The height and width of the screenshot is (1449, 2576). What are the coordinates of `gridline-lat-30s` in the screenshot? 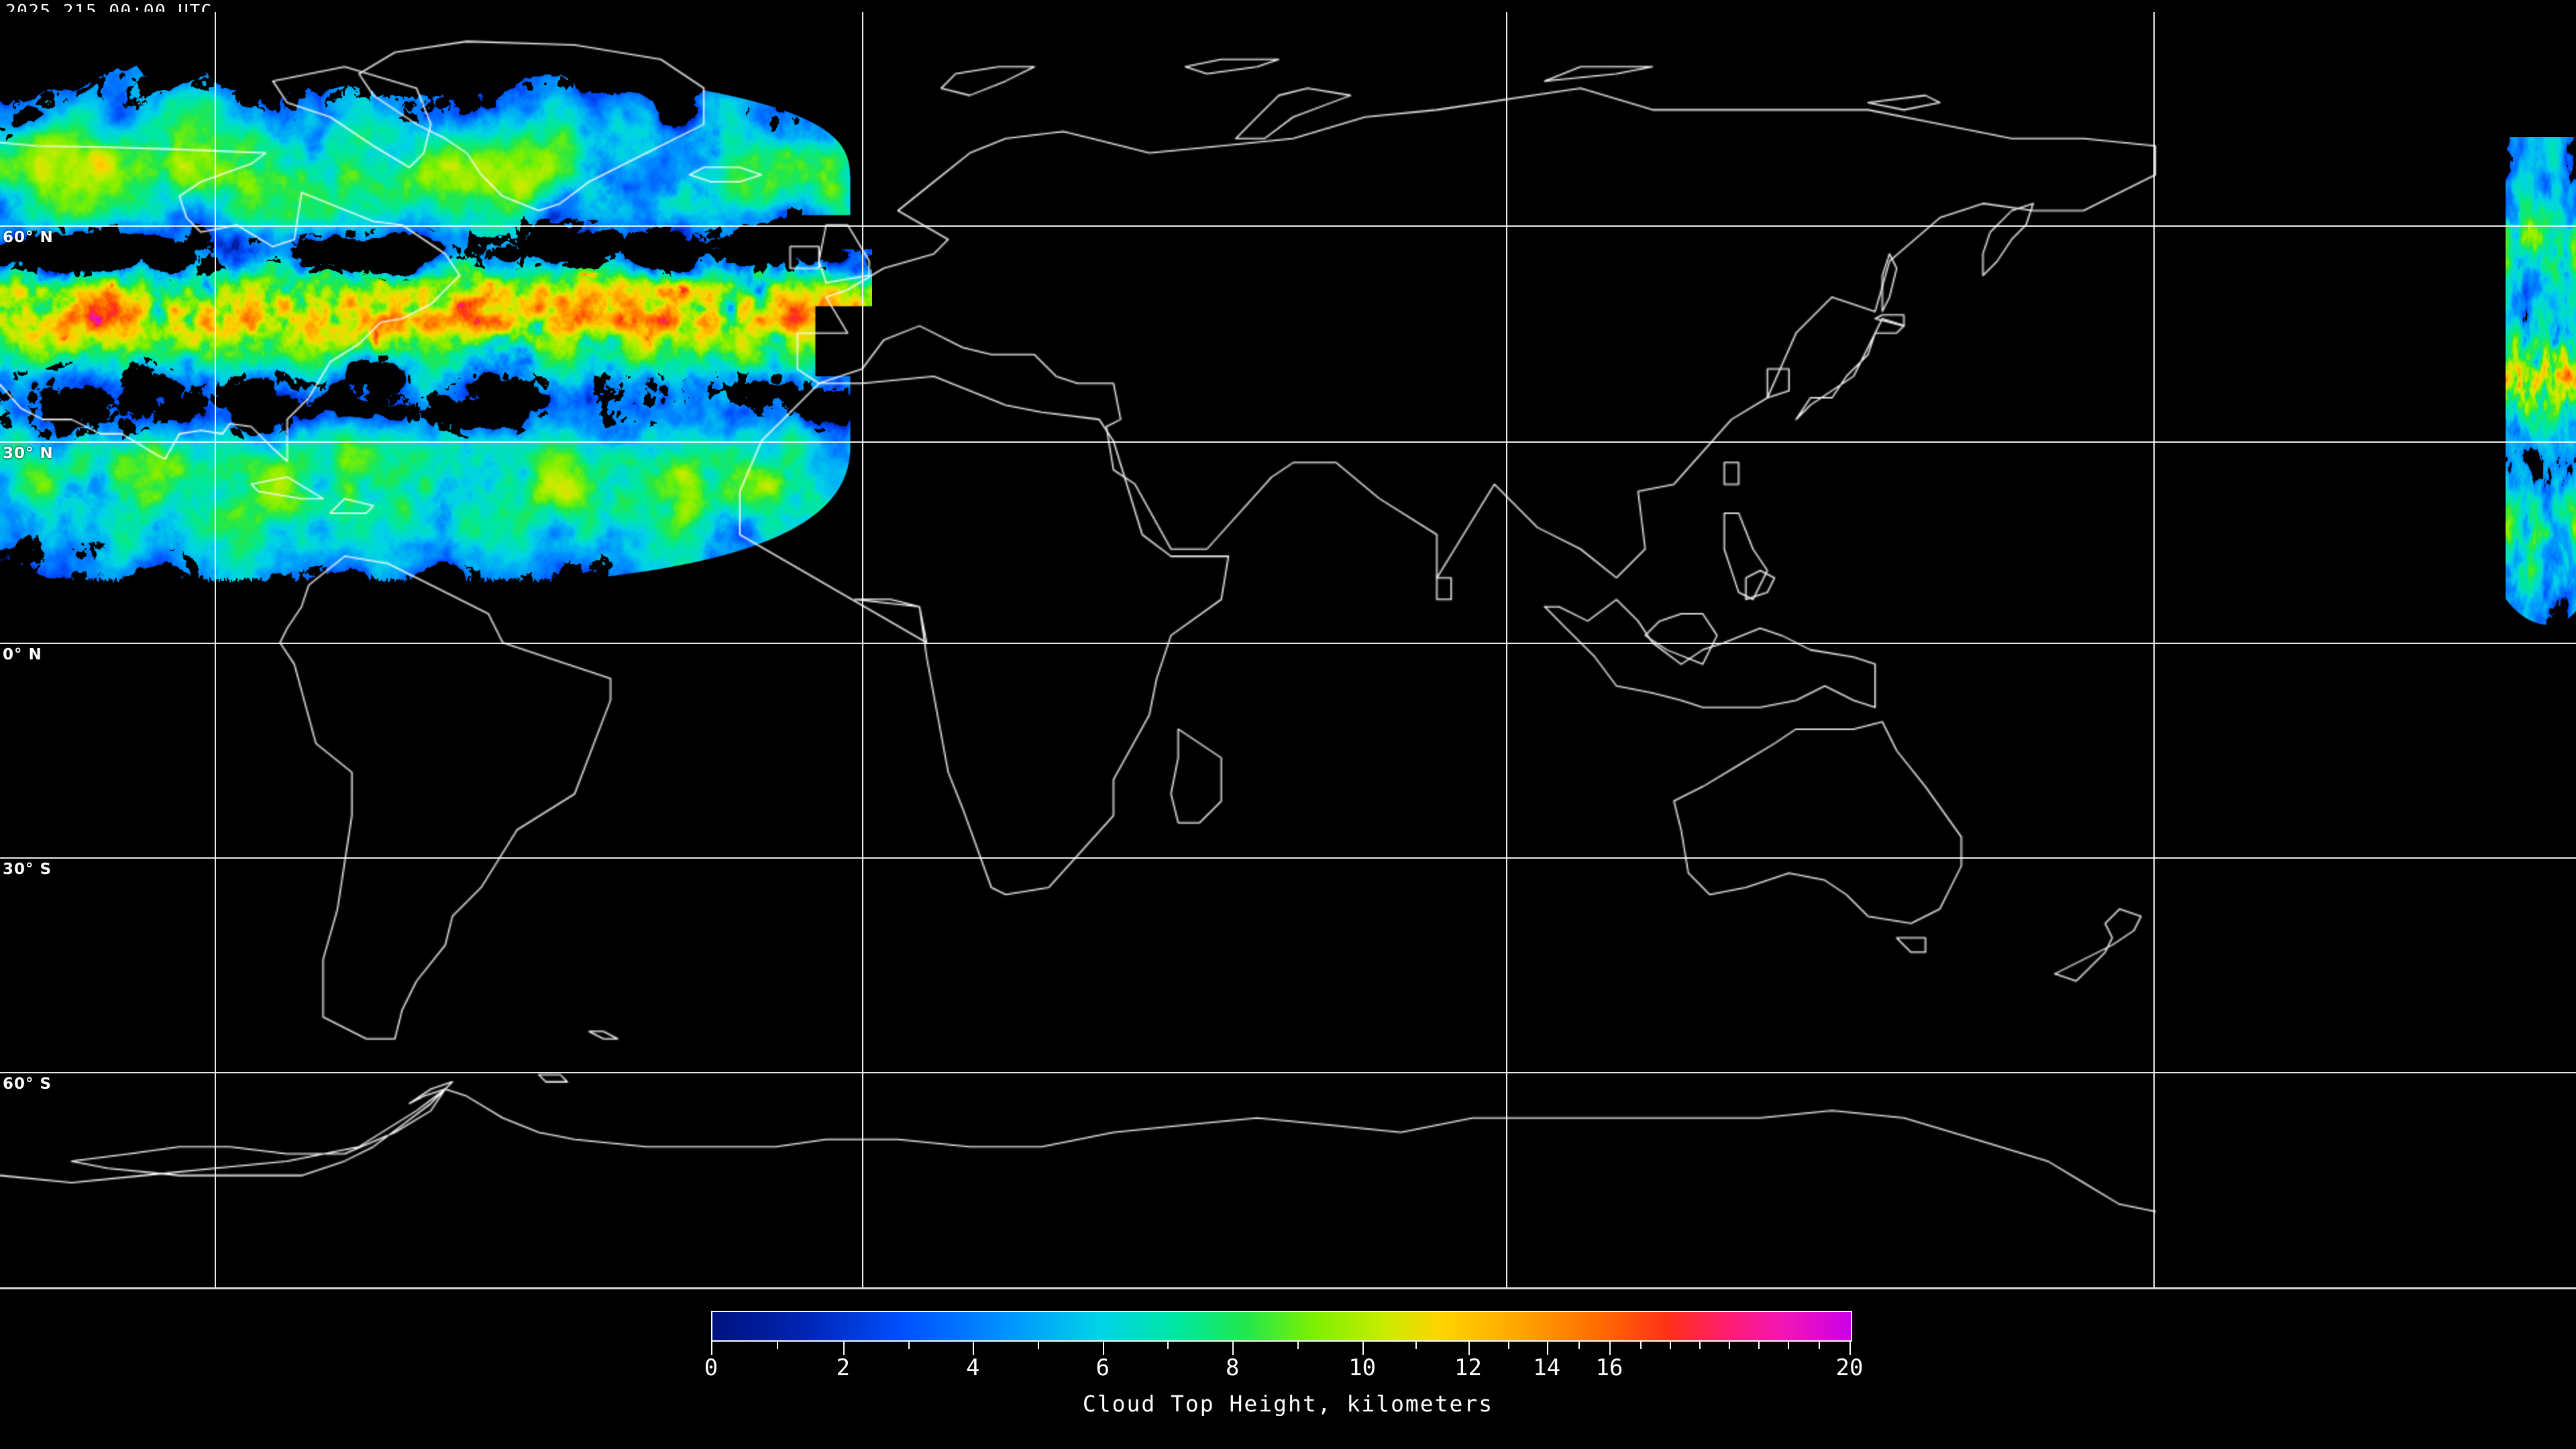 It's located at (1288, 858).